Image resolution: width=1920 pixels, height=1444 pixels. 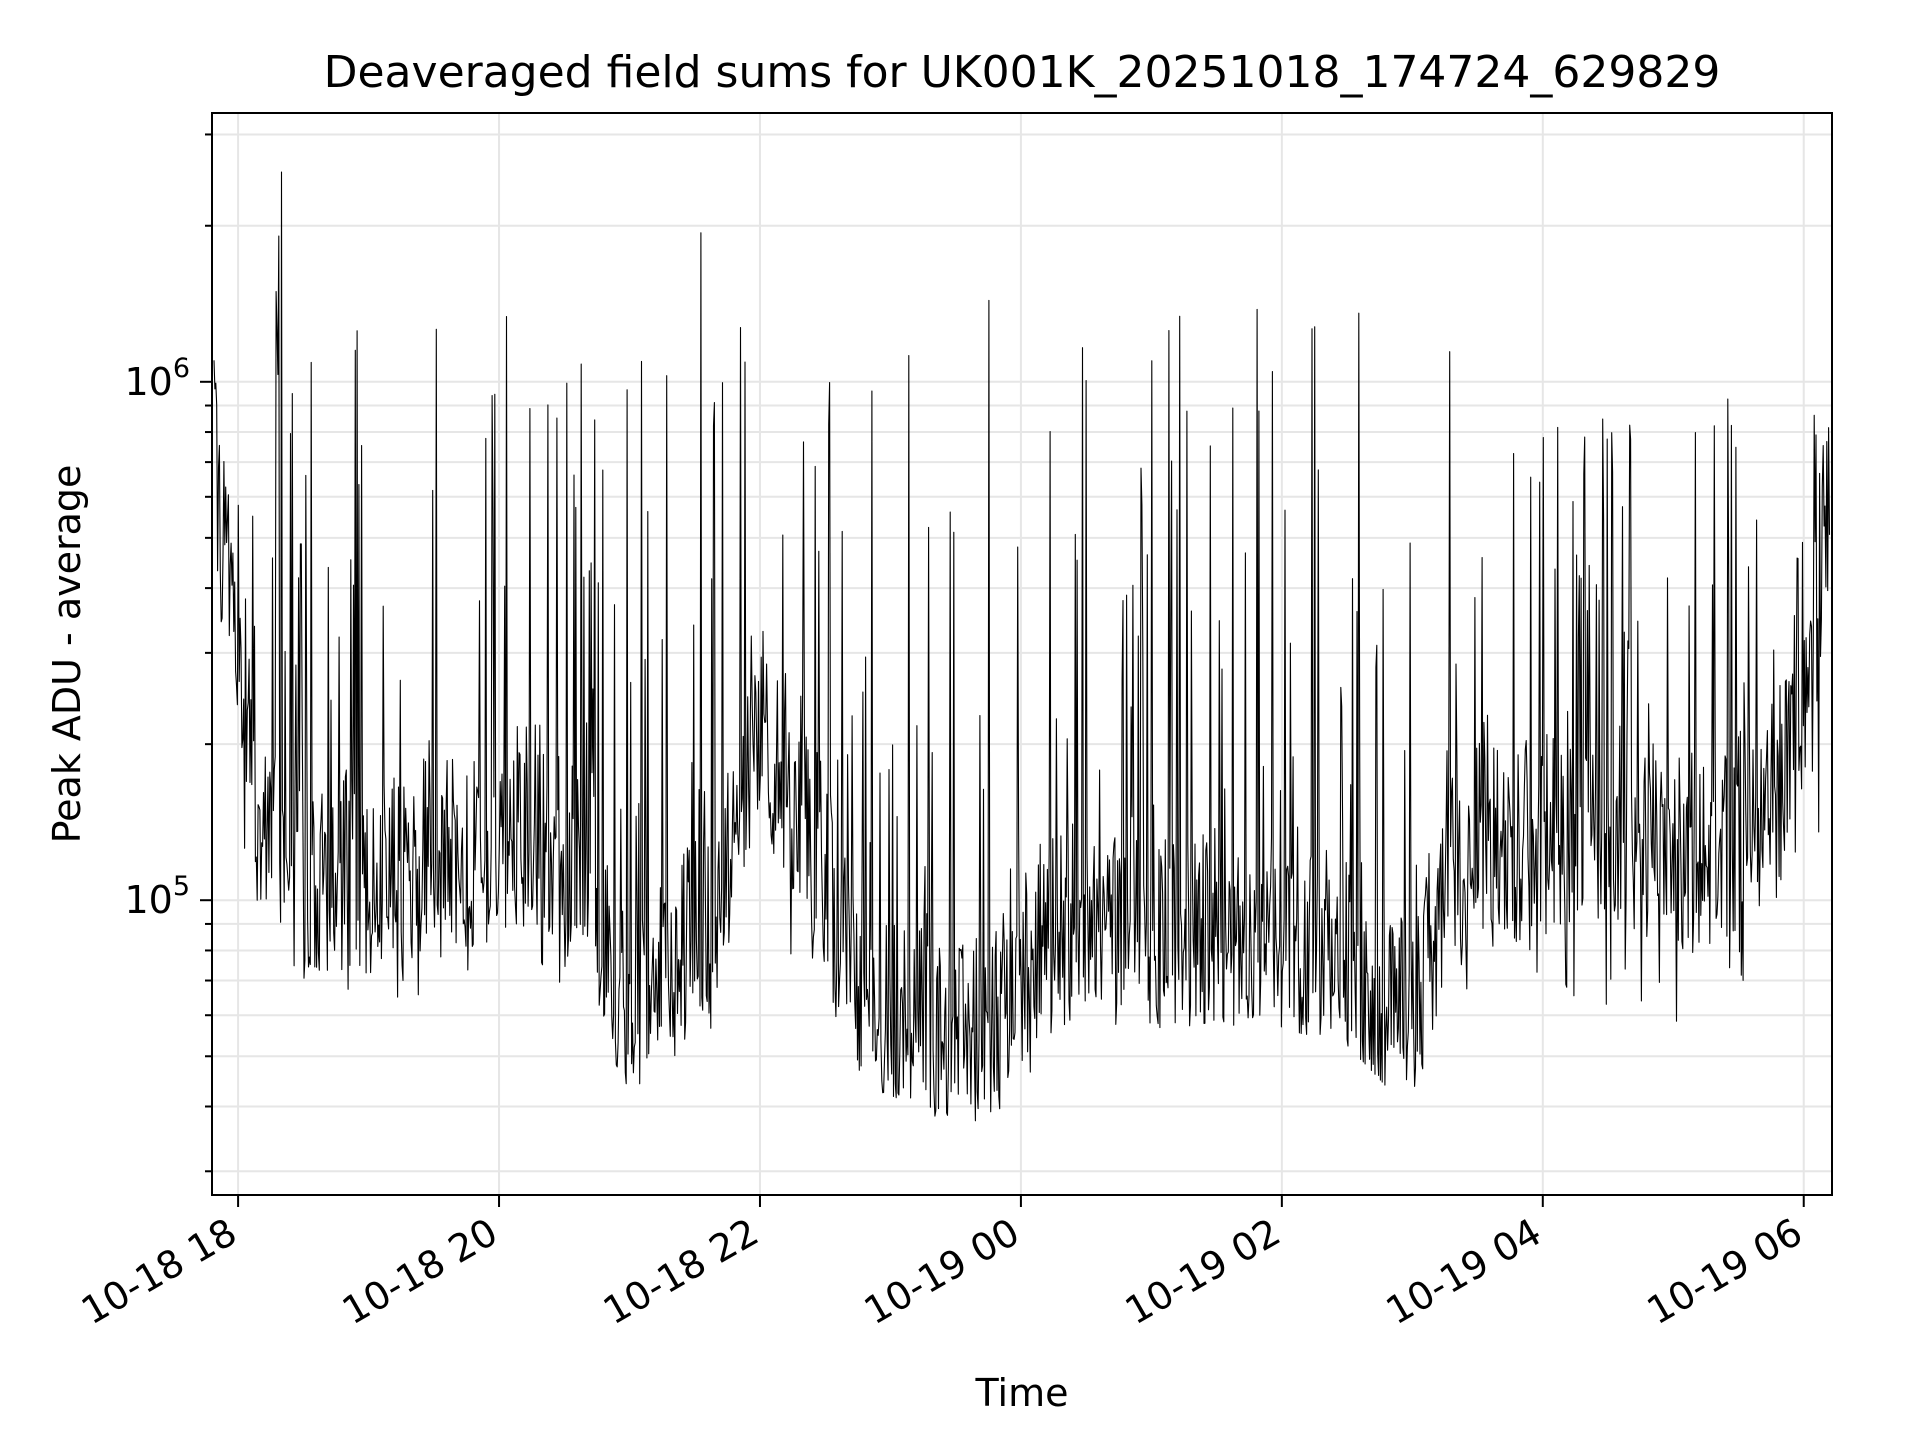 What do you see at coordinates (1022, 1393) in the screenshot?
I see `x-axis-label: Time` at bounding box center [1022, 1393].